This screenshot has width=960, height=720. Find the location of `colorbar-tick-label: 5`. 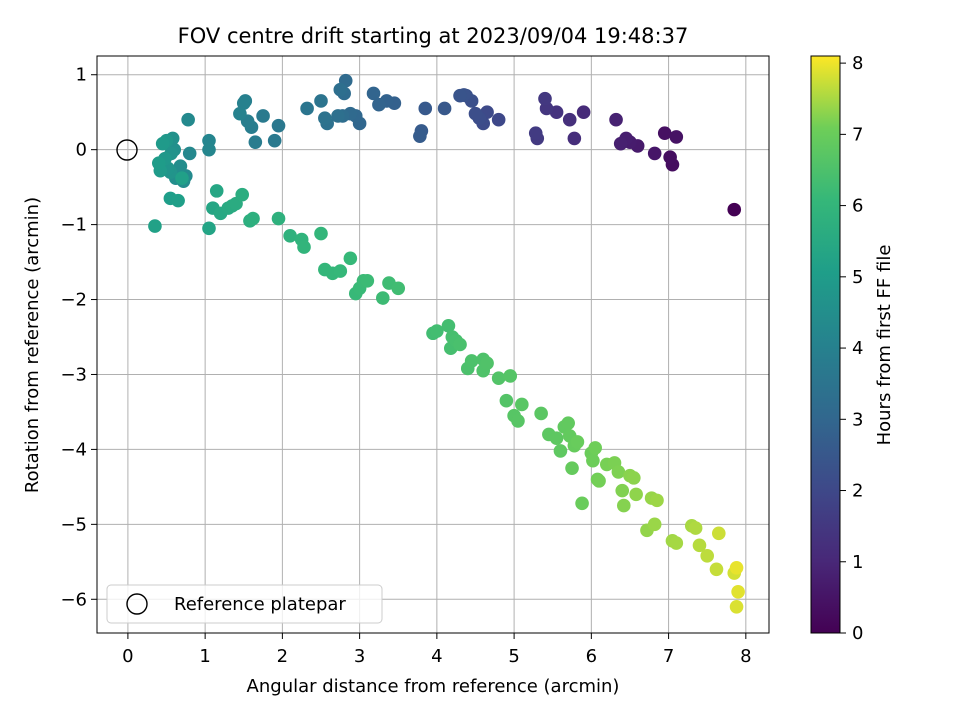

colorbar-tick-label: 5 is located at coordinates (857, 277).